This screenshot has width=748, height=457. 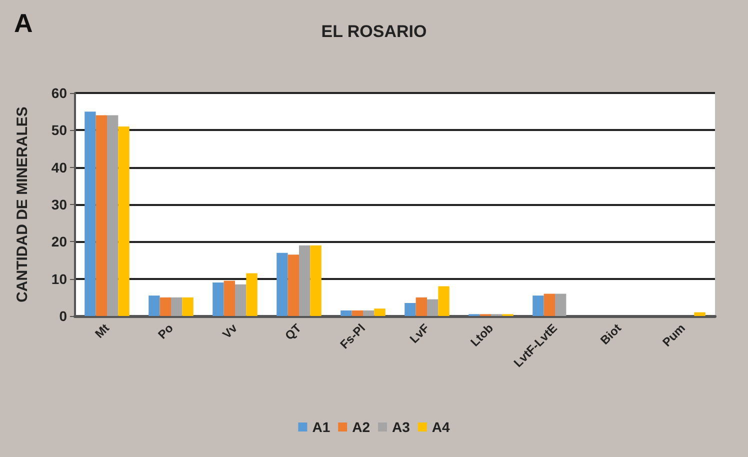 What do you see at coordinates (102, 331) in the screenshot?
I see `x-tick-label: Mt` at bounding box center [102, 331].